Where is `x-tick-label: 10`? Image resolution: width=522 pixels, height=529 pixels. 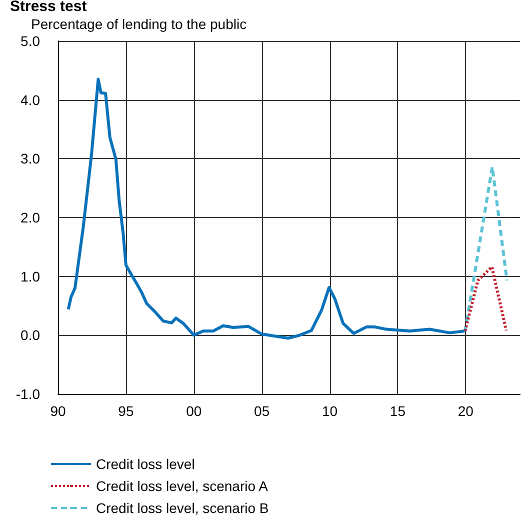 x-tick-label: 10 is located at coordinates (330, 411).